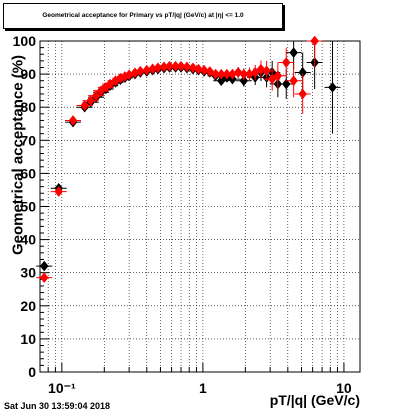 This screenshot has height=414, width=400. I want to click on x-tick-label: 10, so click(344, 388).